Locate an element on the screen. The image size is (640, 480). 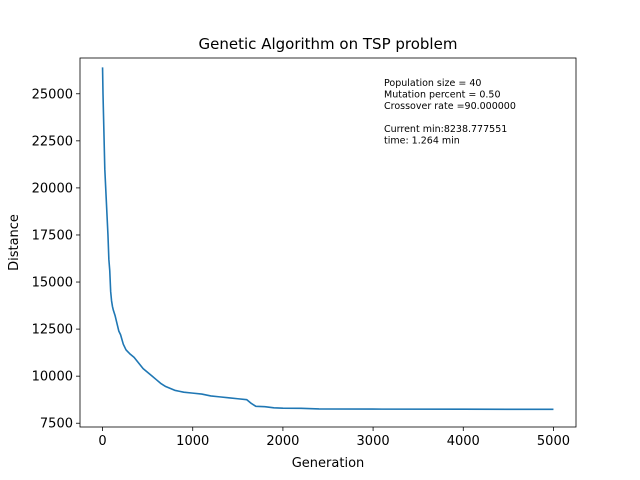
y-axis-title: Distance is located at coordinates (14, 242).